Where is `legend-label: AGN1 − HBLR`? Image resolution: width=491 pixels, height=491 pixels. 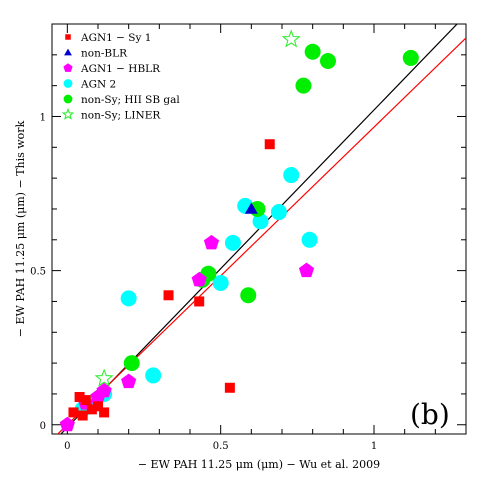 legend-label: AGN1 − HBLR is located at coordinates (120, 69).